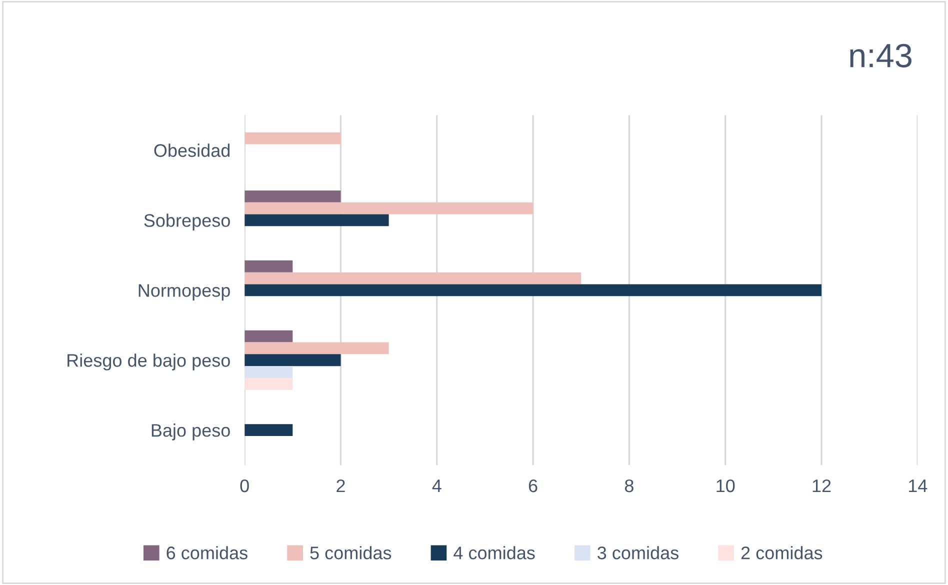 The width and height of the screenshot is (948, 585). I want to click on x-tick-label: 6, so click(533, 485).